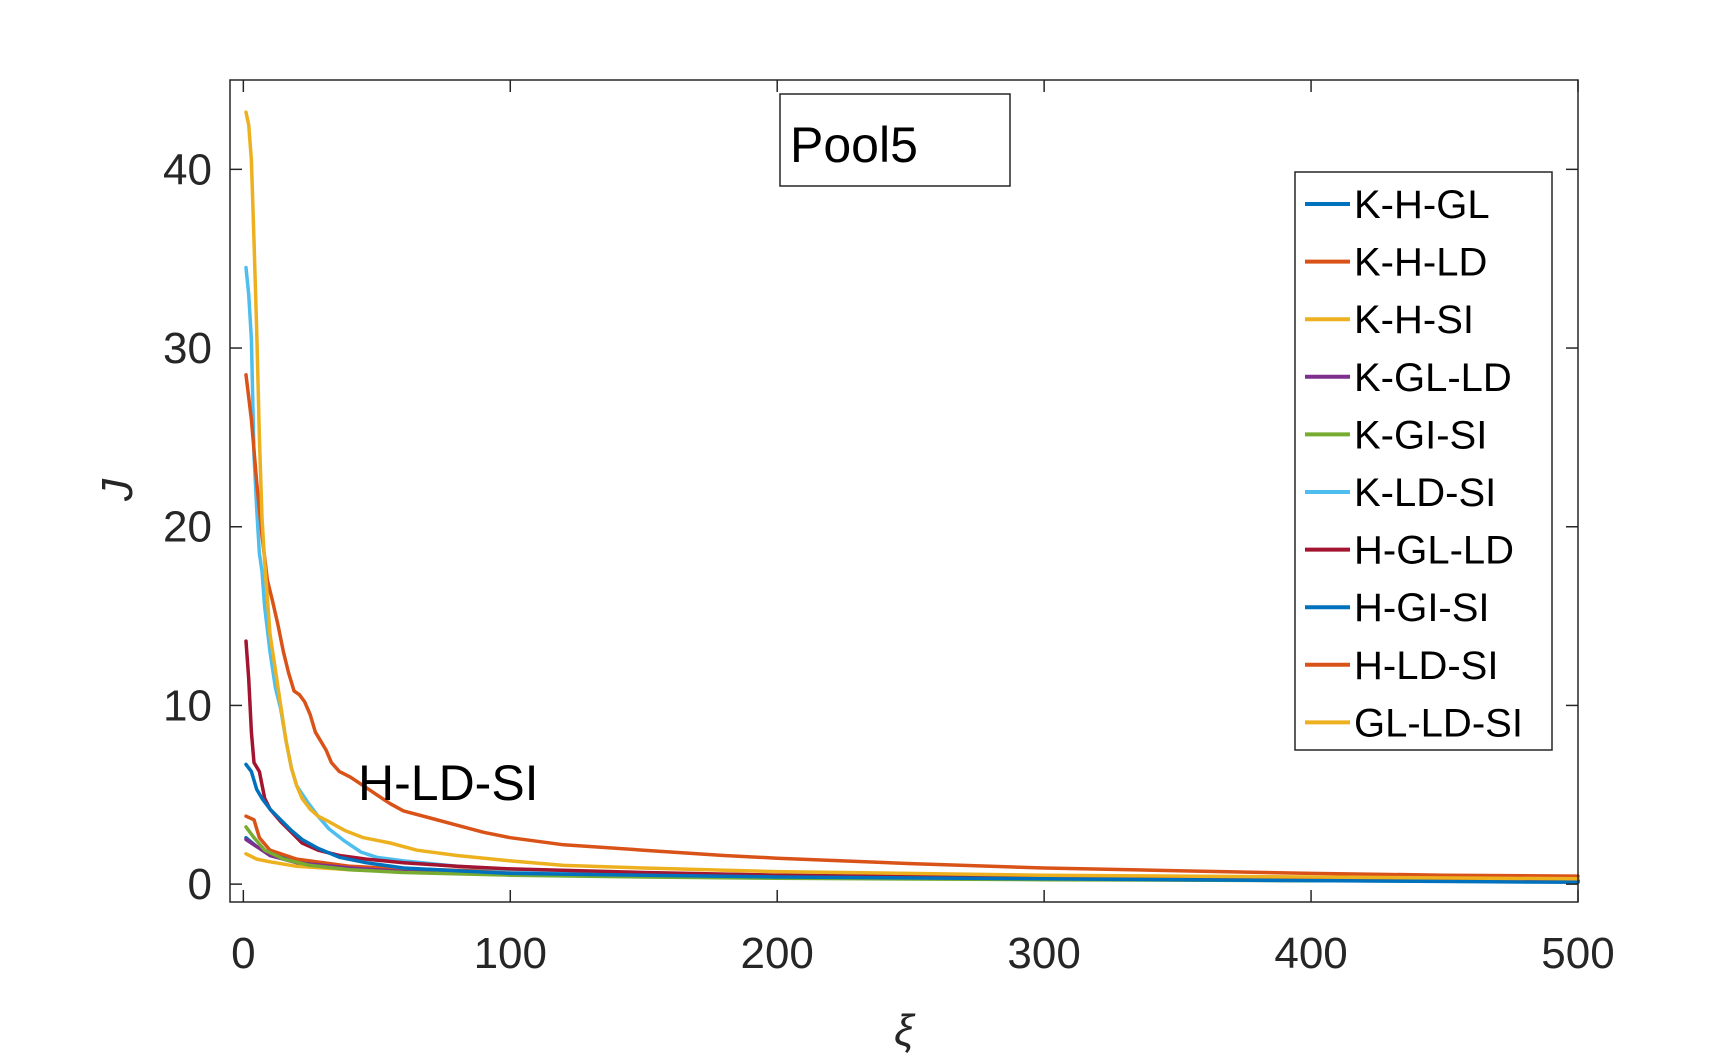 This screenshot has height=1054, width=1735. What do you see at coordinates (1434, 551) in the screenshot?
I see `legend-label: H-GL-LD` at bounding box center [1434, 551].